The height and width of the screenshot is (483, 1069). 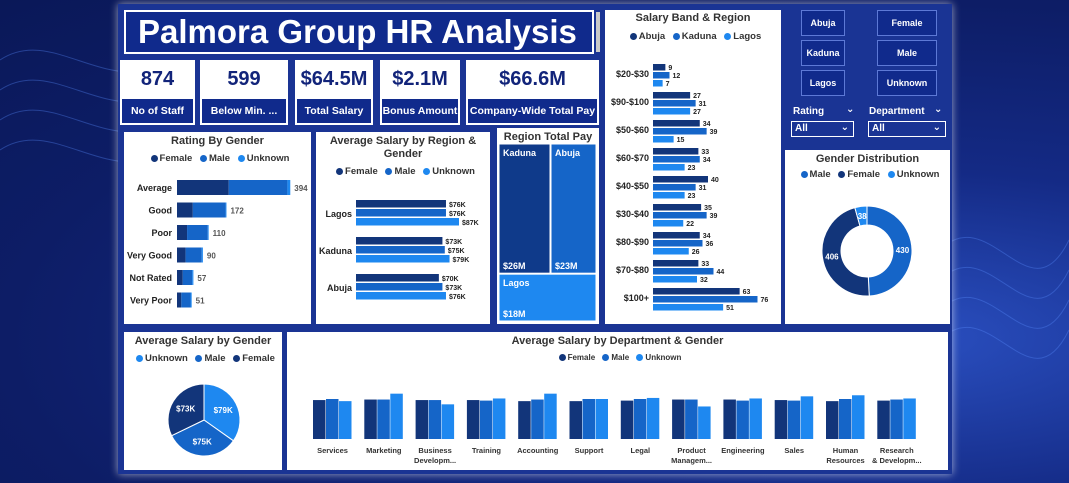 What do you see at coordinates (765, 300) in the screenshot?
I see `band-bar-value: 76` at bounding box center [765, 300].